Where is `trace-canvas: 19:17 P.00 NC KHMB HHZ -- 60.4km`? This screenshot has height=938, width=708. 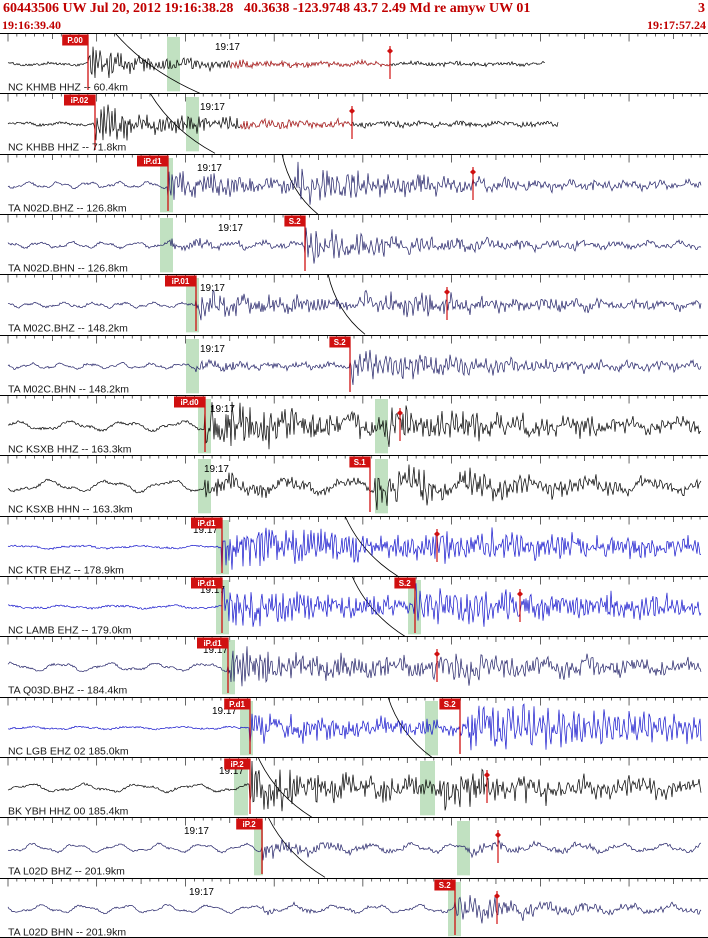
trace-canvas: 19:17 P.00 NC KHMB HHZ -- 60.4km is located at coordinates (354, 63).